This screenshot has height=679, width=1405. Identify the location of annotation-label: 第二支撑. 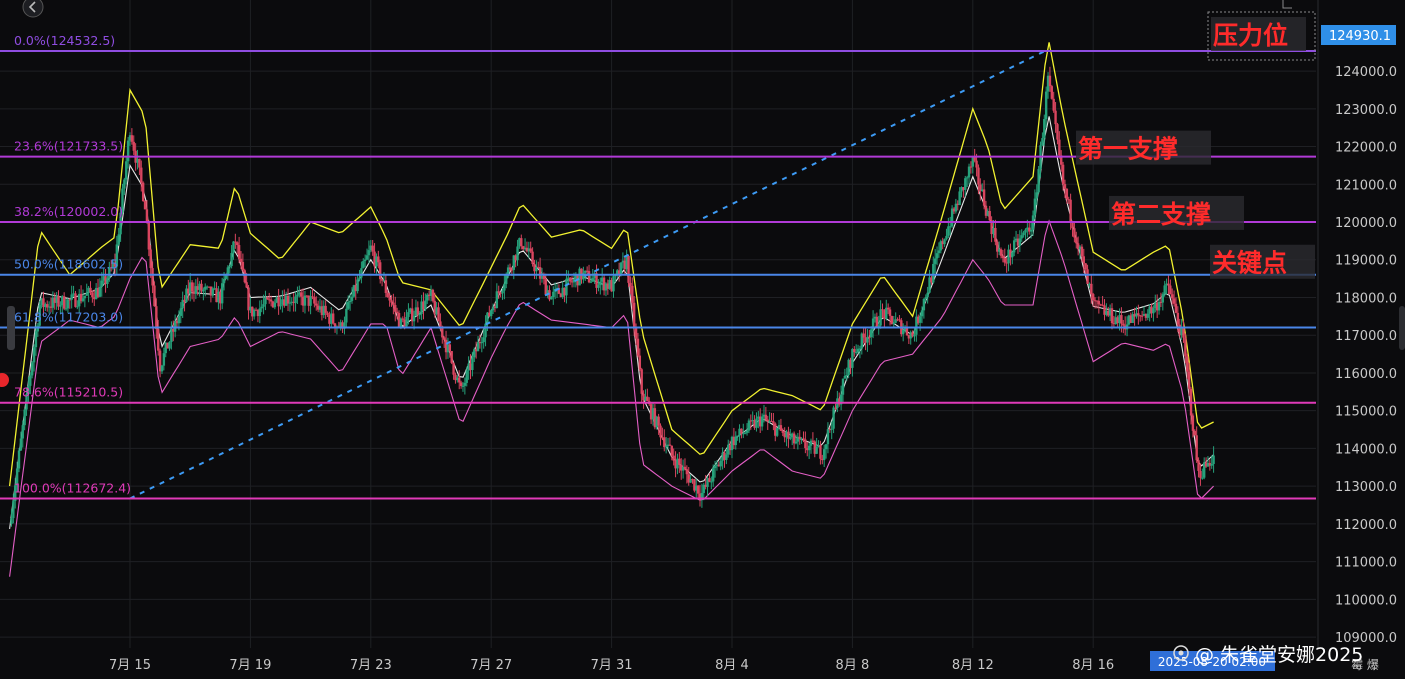
(1161, 214).